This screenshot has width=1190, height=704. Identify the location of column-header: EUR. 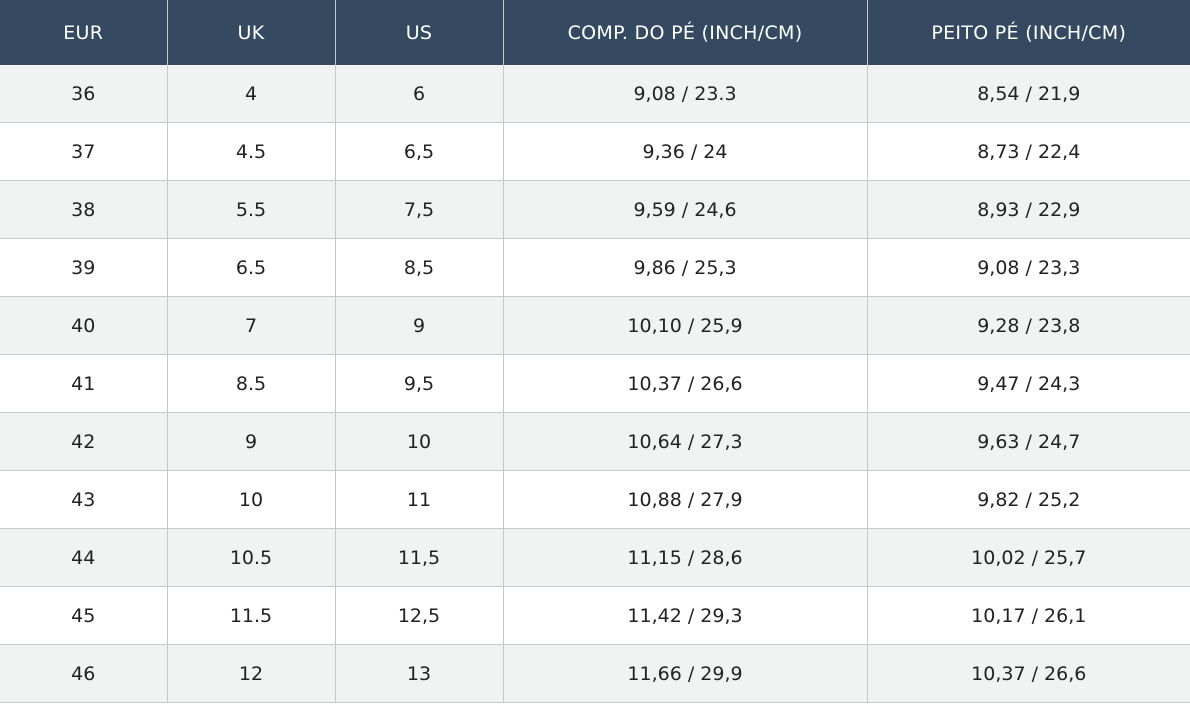
(84, 32).